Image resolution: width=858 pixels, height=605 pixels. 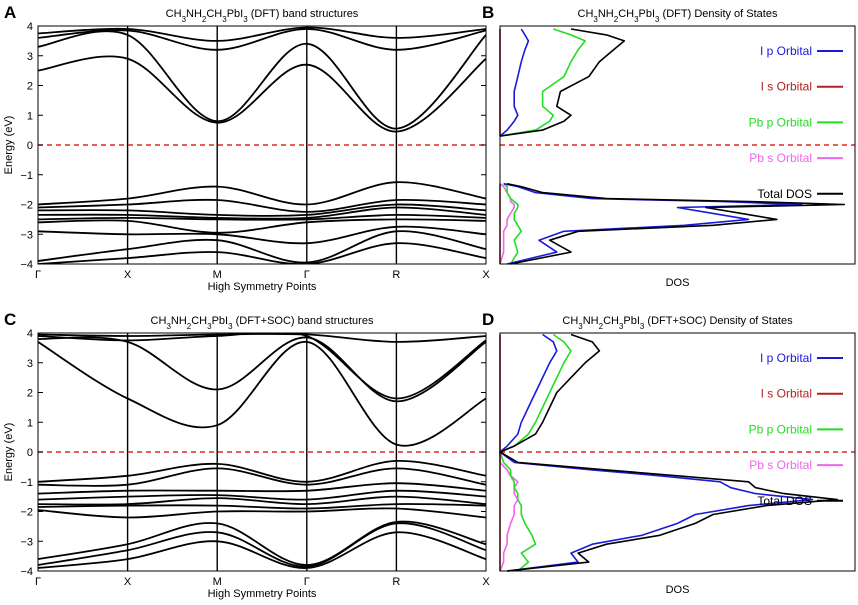 What do you see at coordinates (30, 87) in the screenshot?
I see `panel-a-ytick-label: 2` at bounding box center [30, 87].